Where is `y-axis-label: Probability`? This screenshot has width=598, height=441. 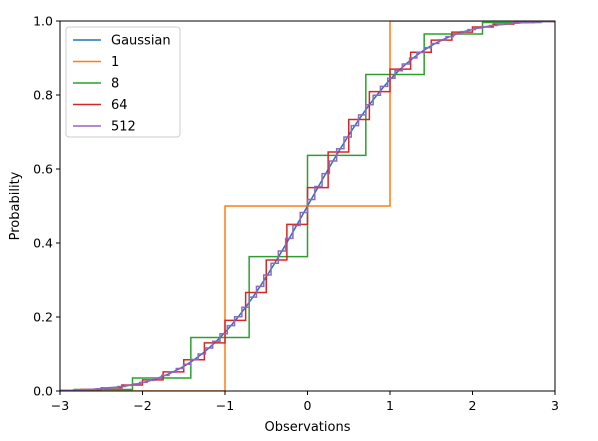
y-axis-label: Probability is located at coordinates (15, 205).